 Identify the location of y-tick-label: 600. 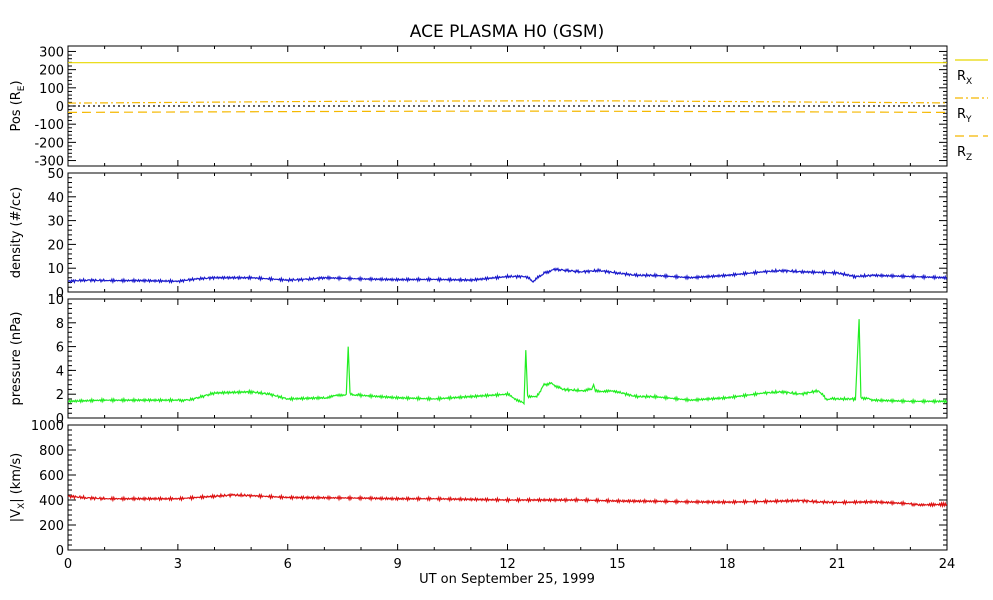
(51, 476).